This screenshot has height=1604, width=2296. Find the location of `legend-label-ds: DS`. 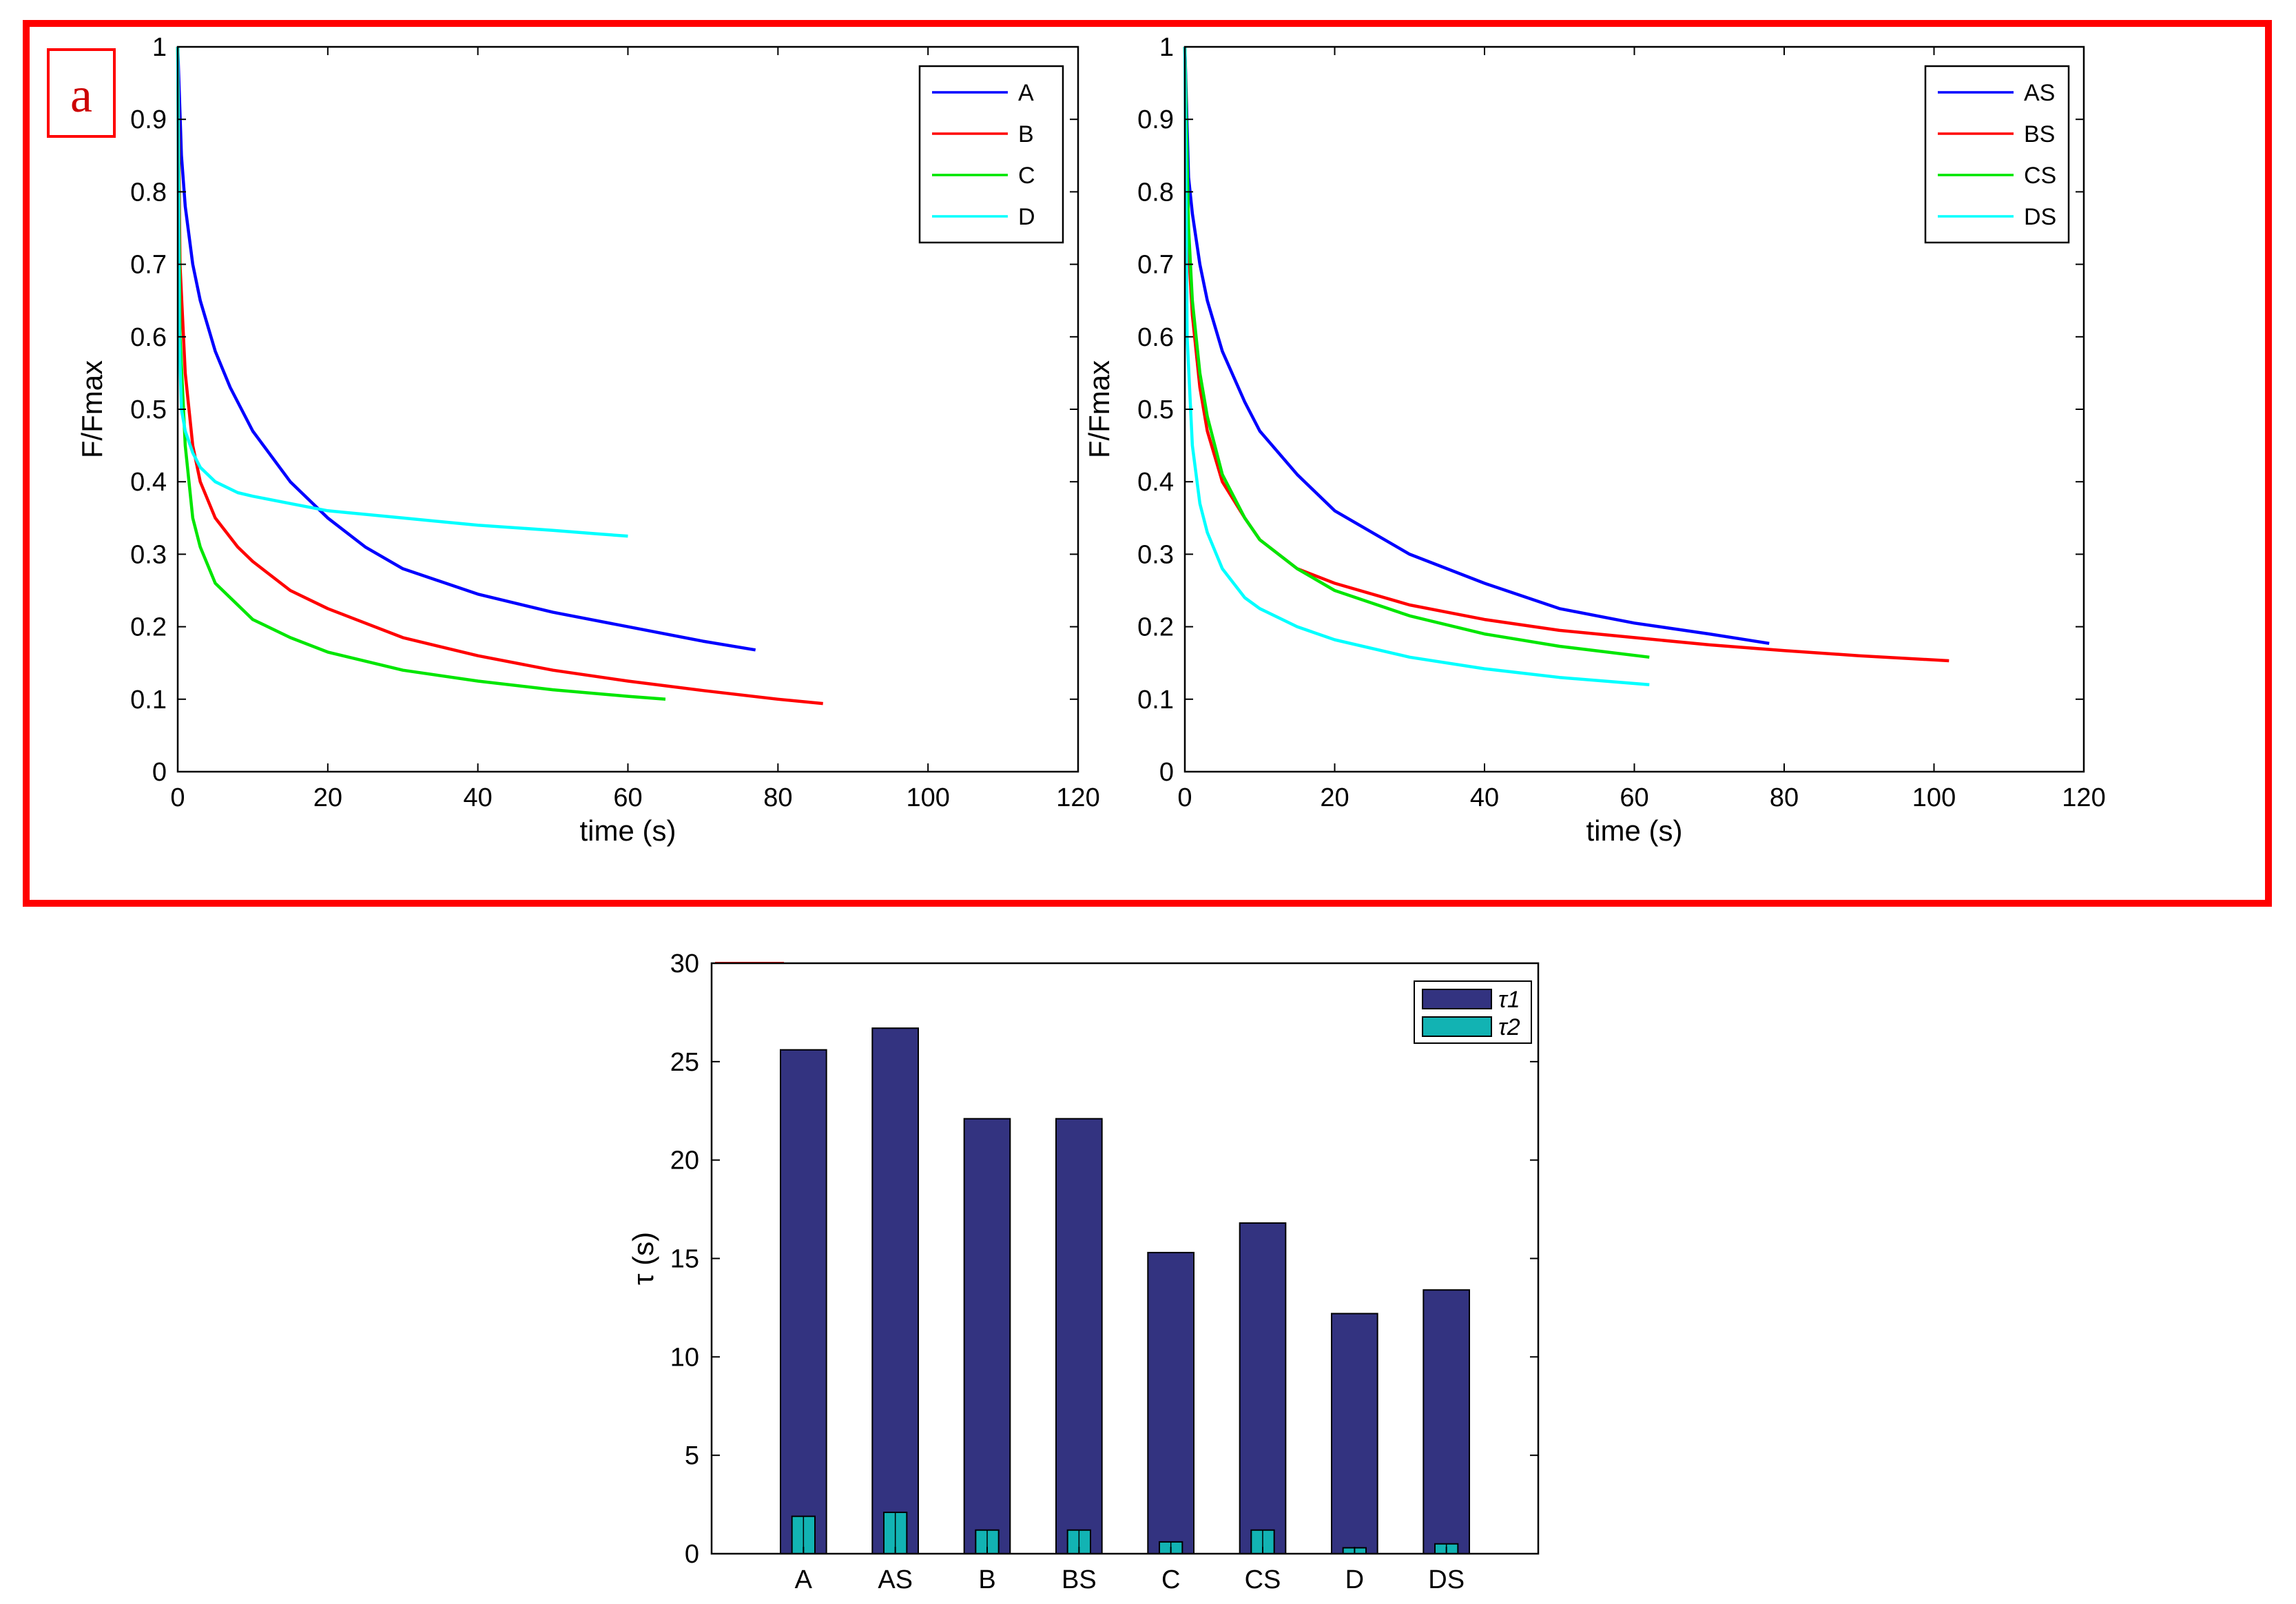

legend-label-ds: DS is located at coordinates (2040, 217).